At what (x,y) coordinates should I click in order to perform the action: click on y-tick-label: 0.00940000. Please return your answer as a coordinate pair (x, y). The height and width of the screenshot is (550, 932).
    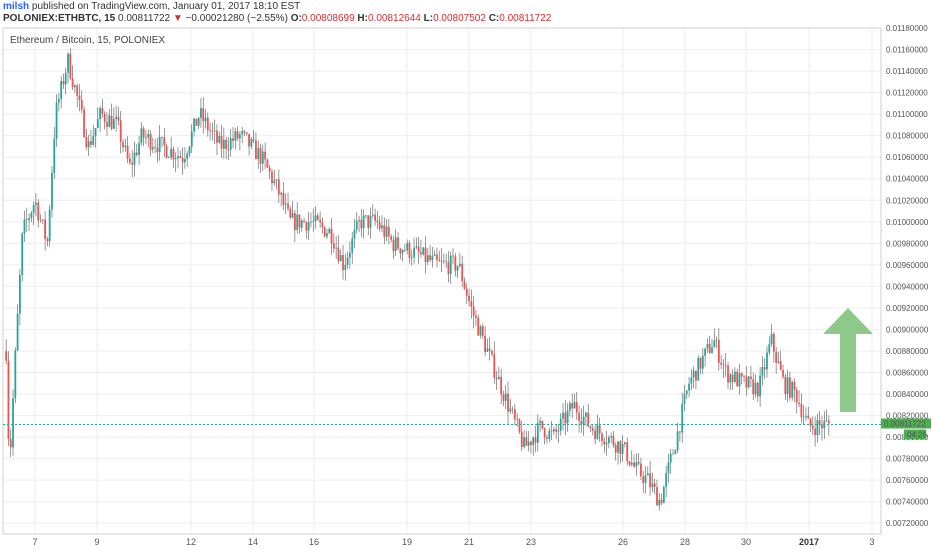
    Looking at the image, I should click on (907, 286).